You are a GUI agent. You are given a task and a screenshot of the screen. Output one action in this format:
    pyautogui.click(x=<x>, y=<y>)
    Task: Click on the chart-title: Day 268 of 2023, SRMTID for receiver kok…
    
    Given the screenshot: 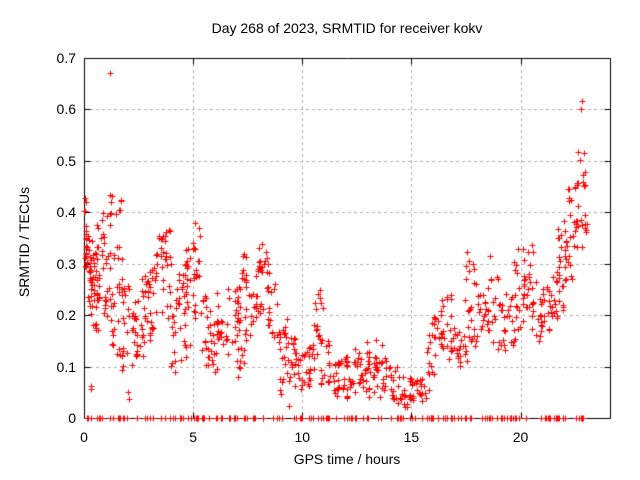 What is the action you would take?
    pyautogui.click(x=347, y=28)
    